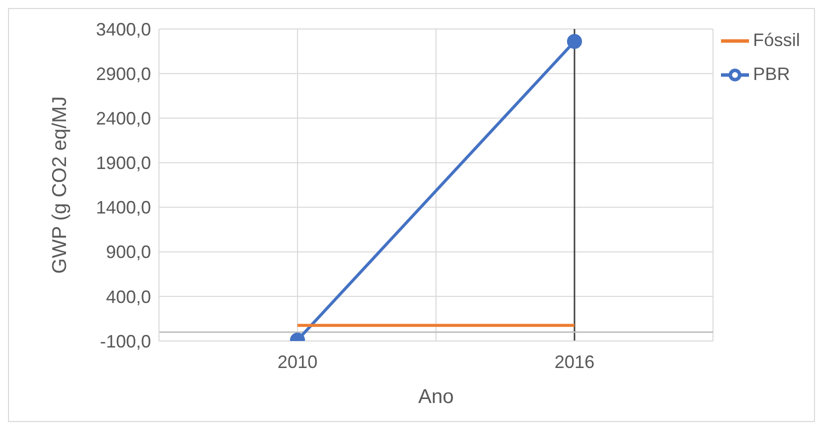 Image resolution: width=823 pixels, height=430 pixels. Describe the element at coordinates (128, 296) in the screenshot. I see `y-tick-label: 400,0` at that location.